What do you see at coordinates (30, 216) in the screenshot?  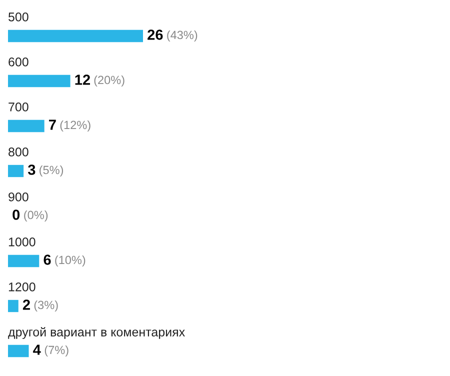 I see `data-label: 0 (0%)` at bounding box center [30, 216].